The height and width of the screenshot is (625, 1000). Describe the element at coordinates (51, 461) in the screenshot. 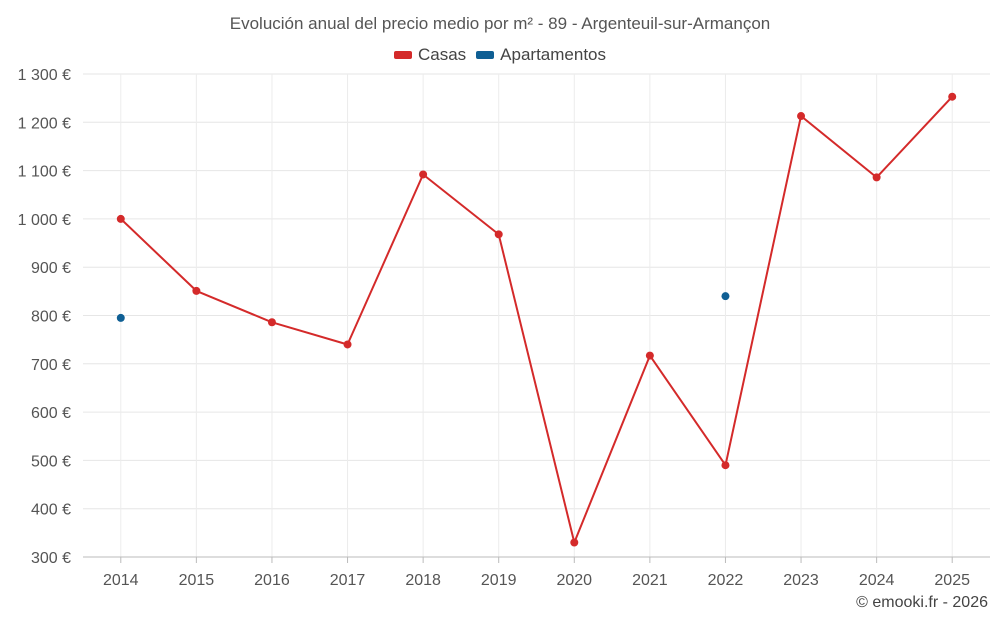

I see `y-tick-label: 500 €` at that location.